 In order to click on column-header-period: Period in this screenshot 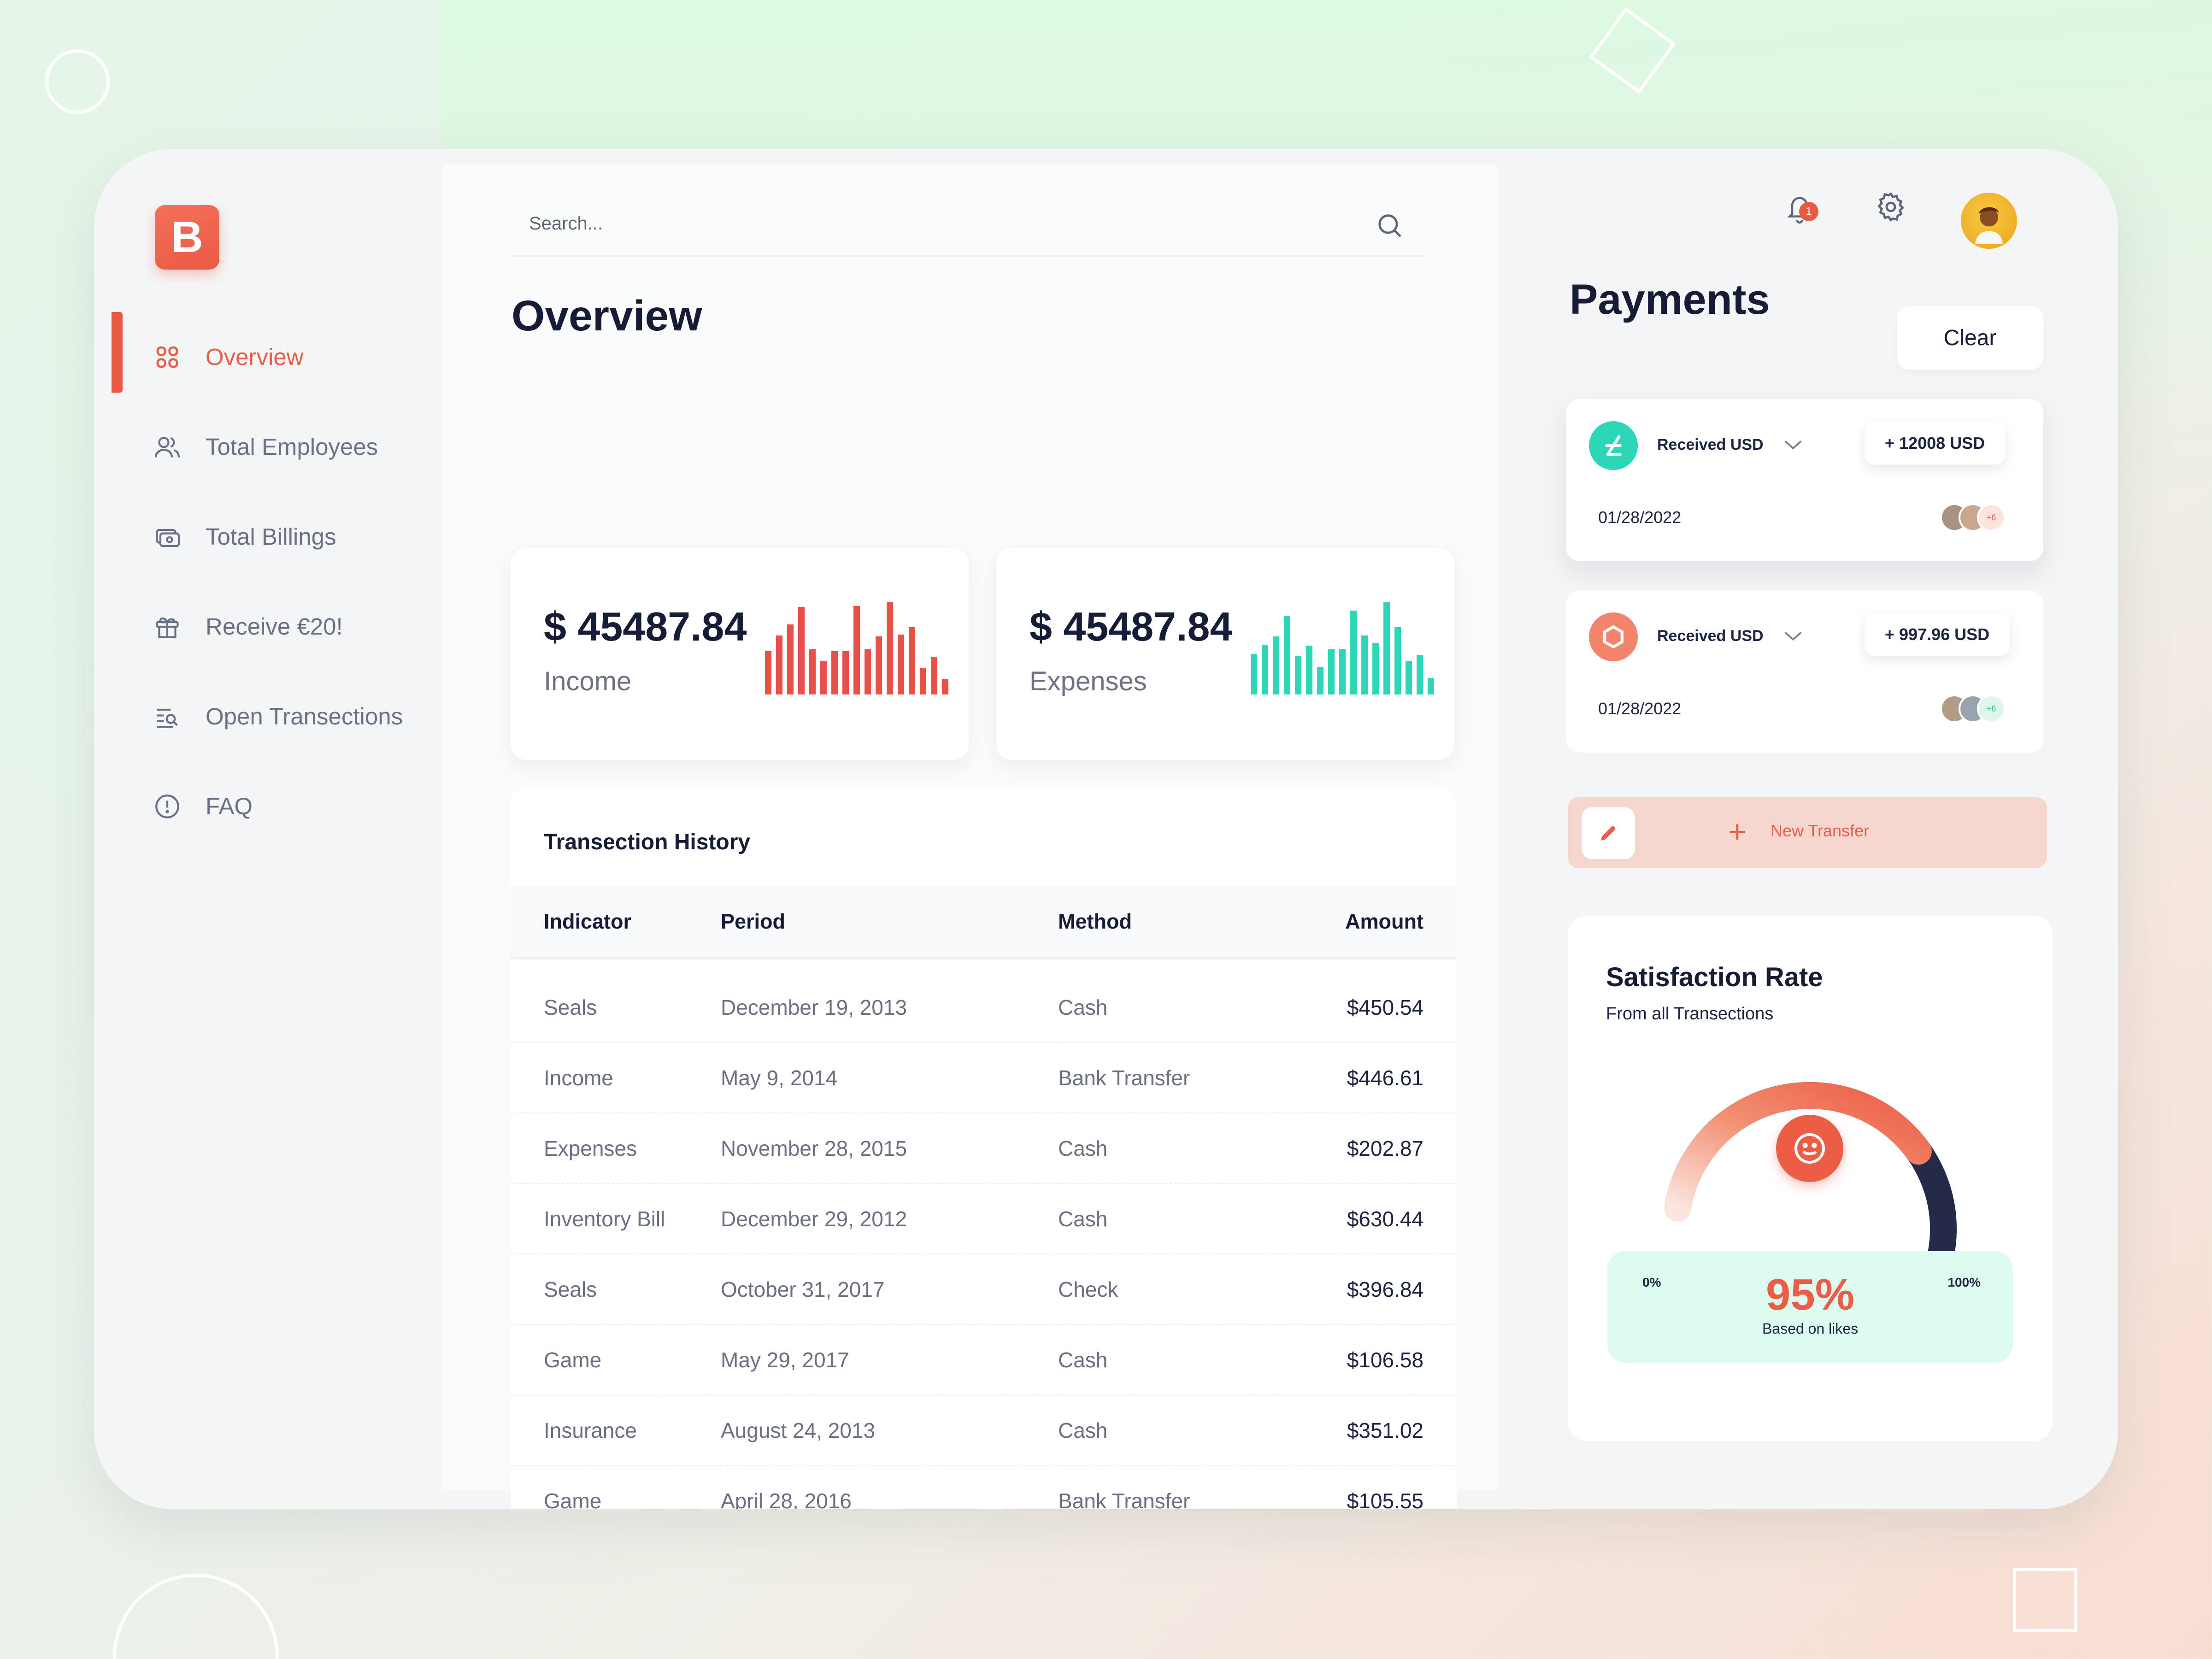, I will do `click(889, 923)`.